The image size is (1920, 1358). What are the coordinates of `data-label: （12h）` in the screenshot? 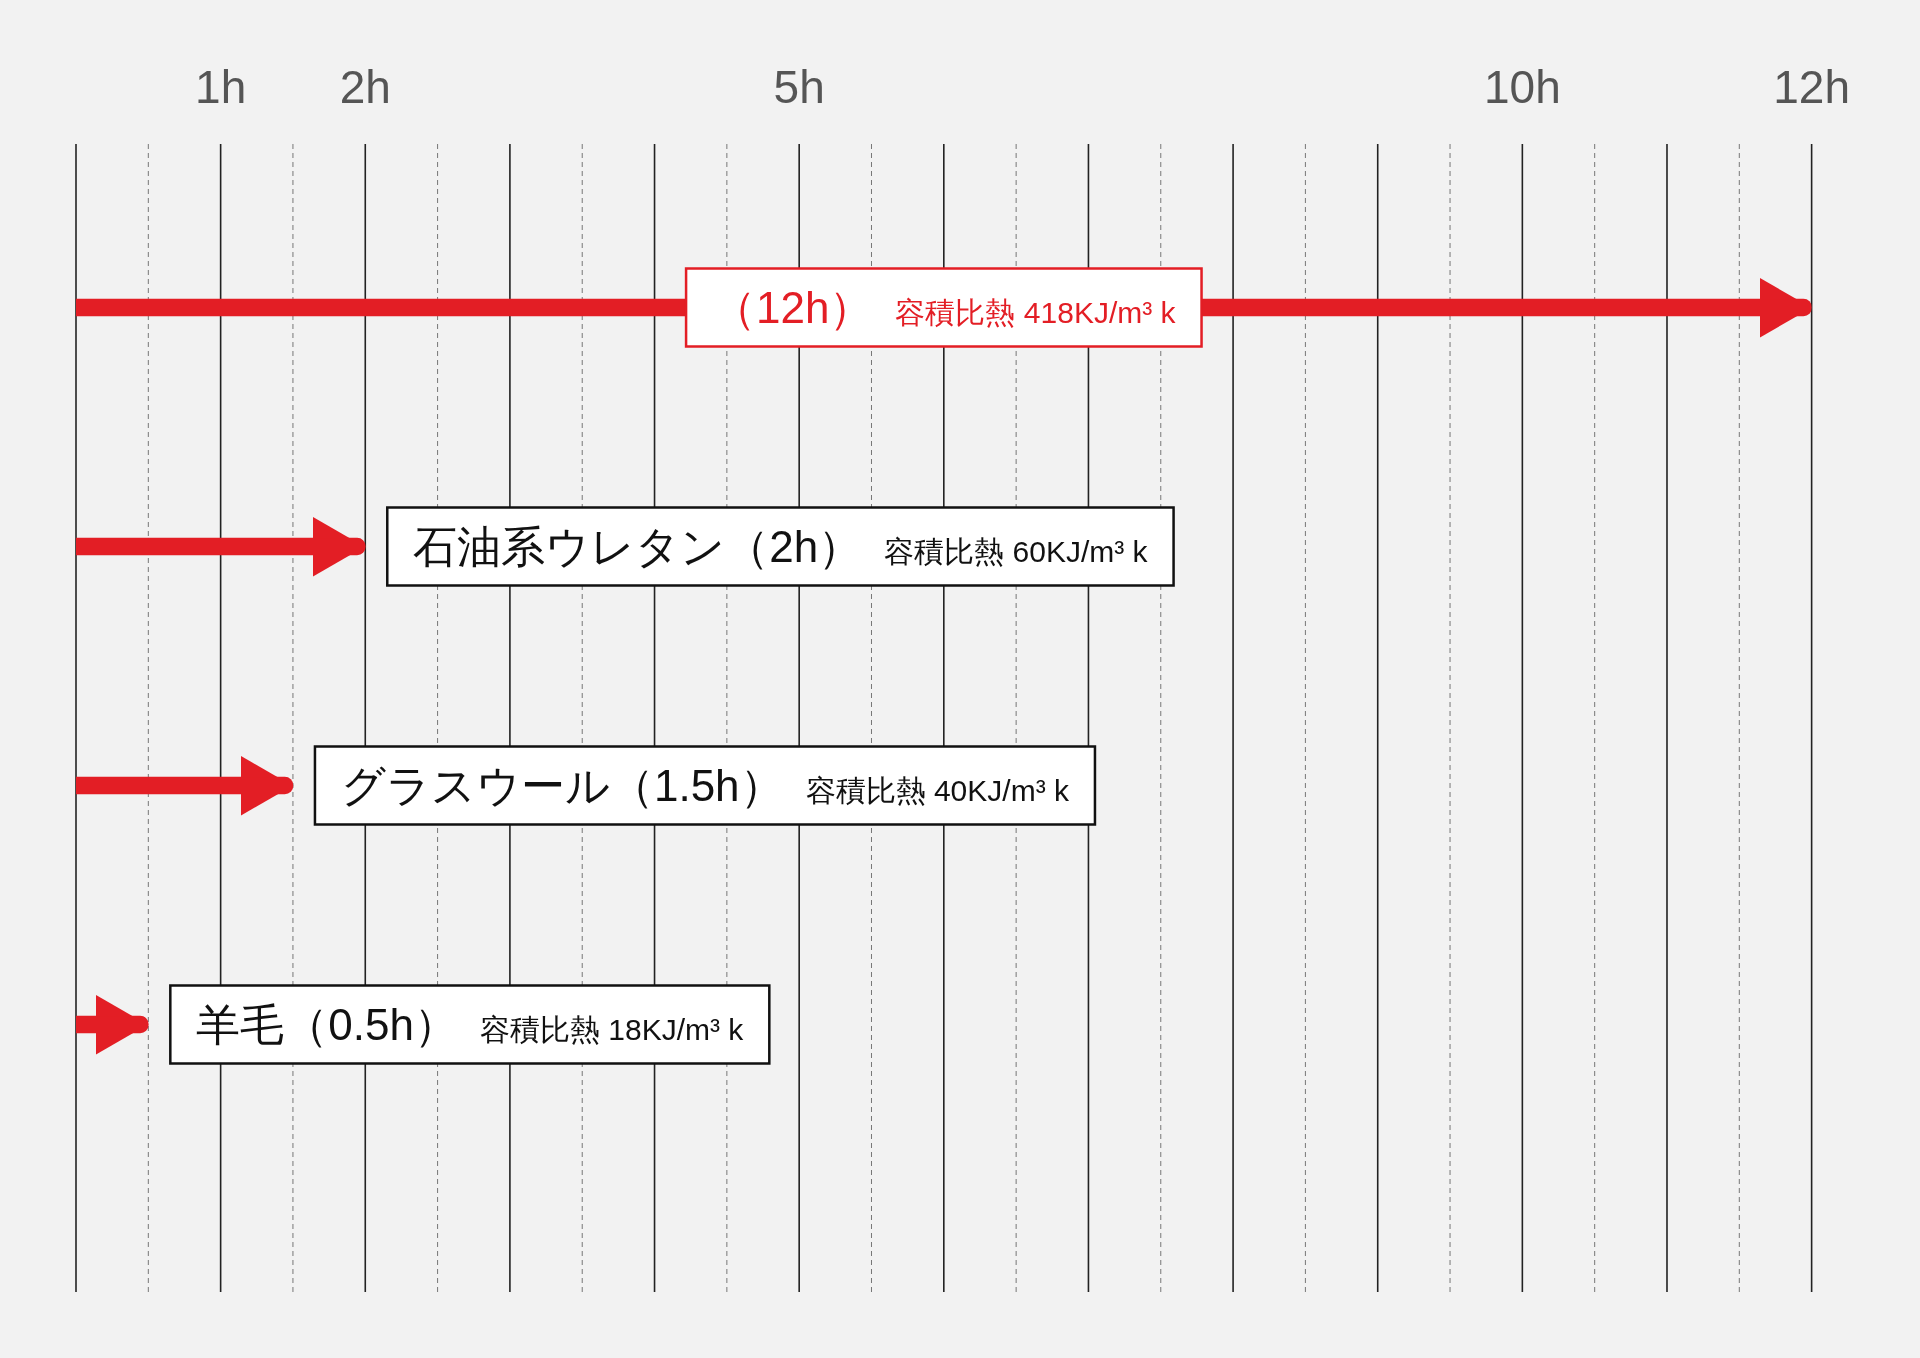 It's located at (793, 307).